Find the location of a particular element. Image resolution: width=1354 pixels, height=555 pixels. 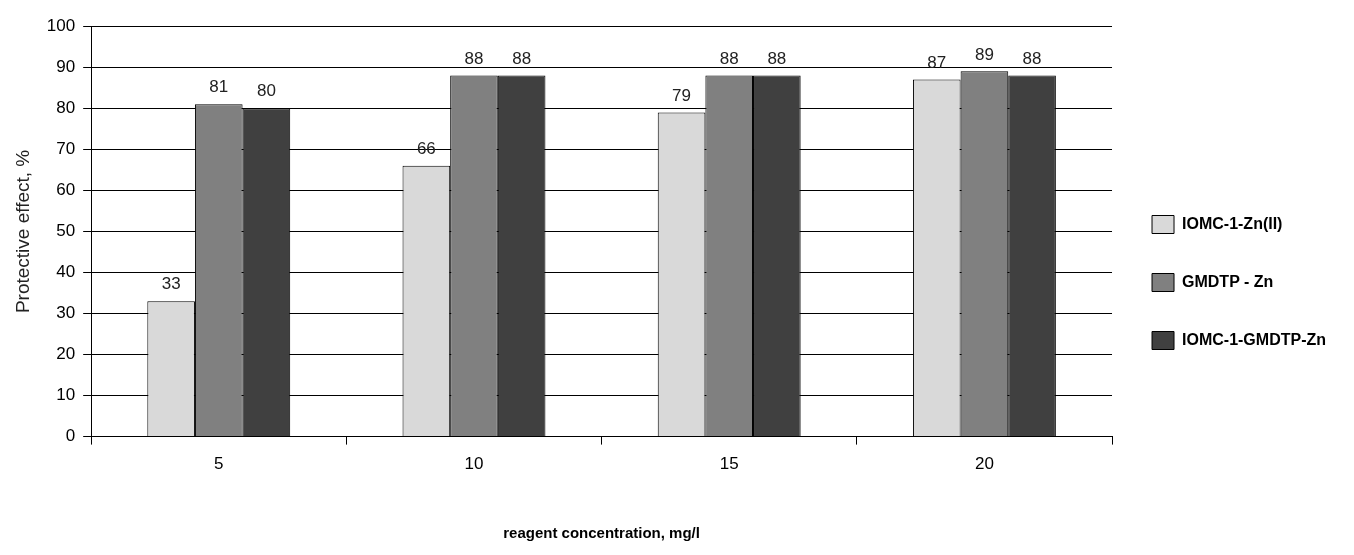

y-tick-label: 30 is located at coordinates (66, 313).